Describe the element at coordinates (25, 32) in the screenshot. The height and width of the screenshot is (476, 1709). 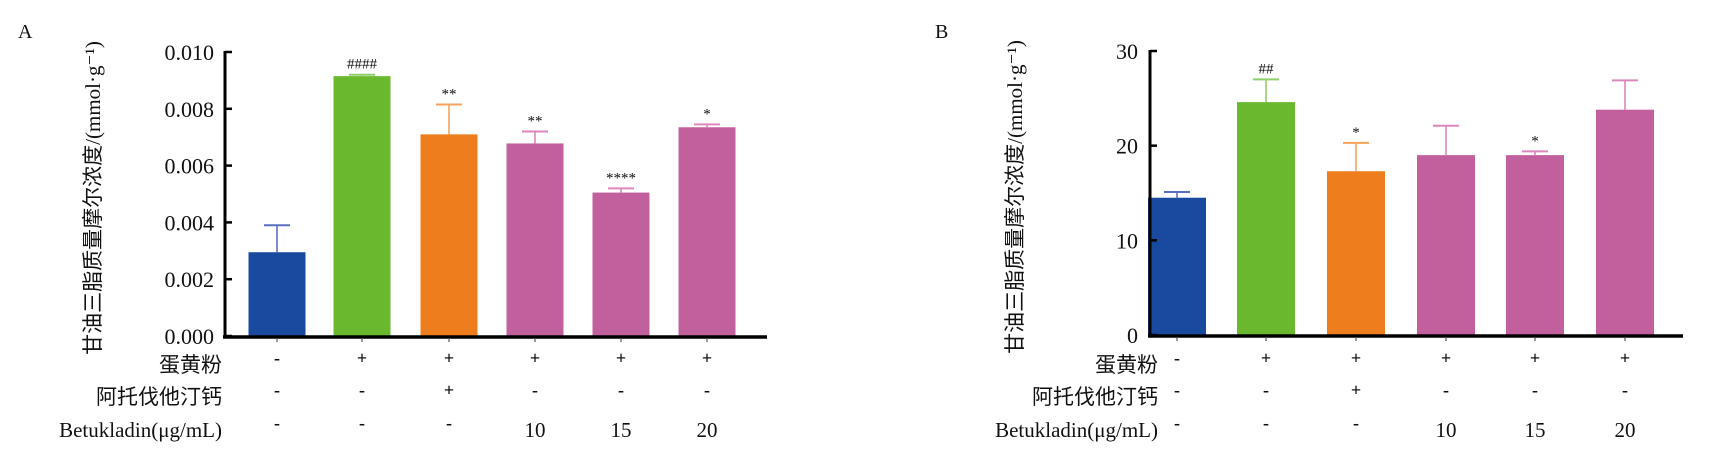
I see `panel-label: A` at that location.